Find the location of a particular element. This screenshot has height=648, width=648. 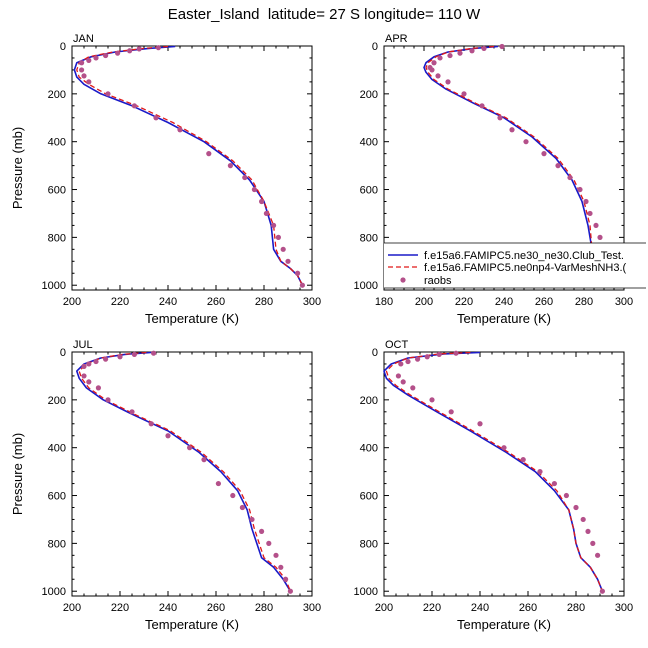

x-tick-label: 180 is located at coordinates (384, 302).